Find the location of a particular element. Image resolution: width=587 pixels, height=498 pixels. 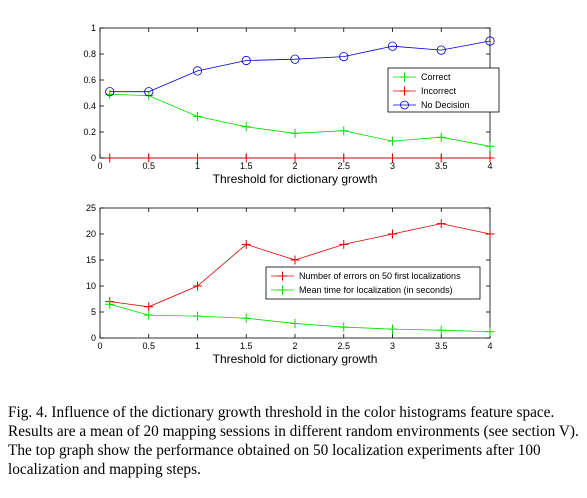

legend-box is located at coordinates (373, 283).